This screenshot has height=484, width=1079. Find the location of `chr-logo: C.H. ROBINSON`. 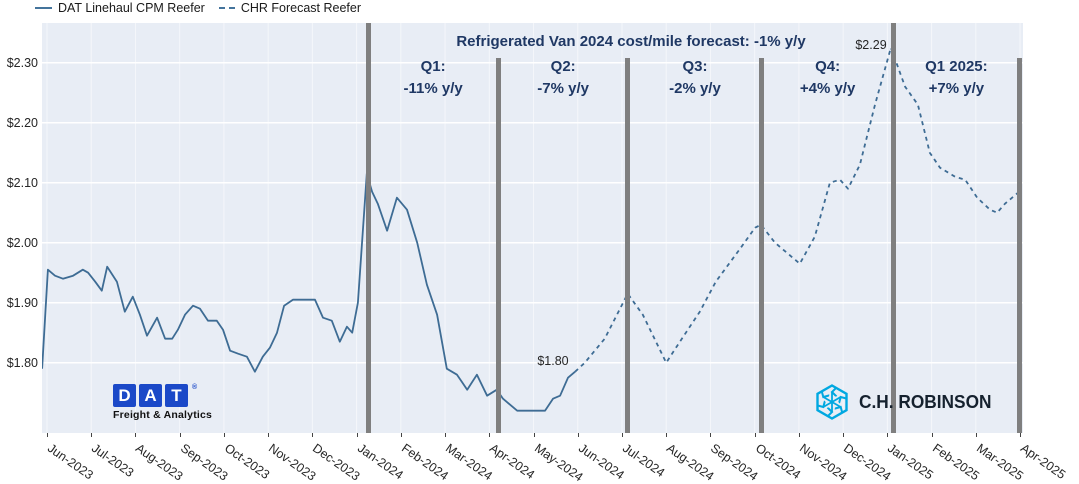

chr-logo: C.H. ROBINSON is located at coordinates (905, 402).